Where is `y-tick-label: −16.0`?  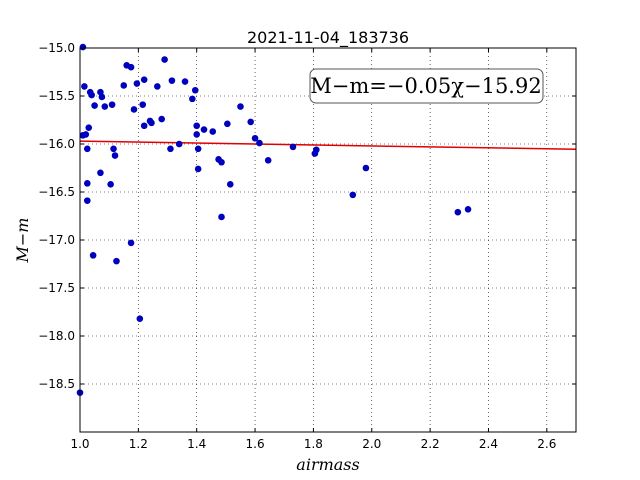
y-tick-label: −16.0 is located at coordinates (56, 144).